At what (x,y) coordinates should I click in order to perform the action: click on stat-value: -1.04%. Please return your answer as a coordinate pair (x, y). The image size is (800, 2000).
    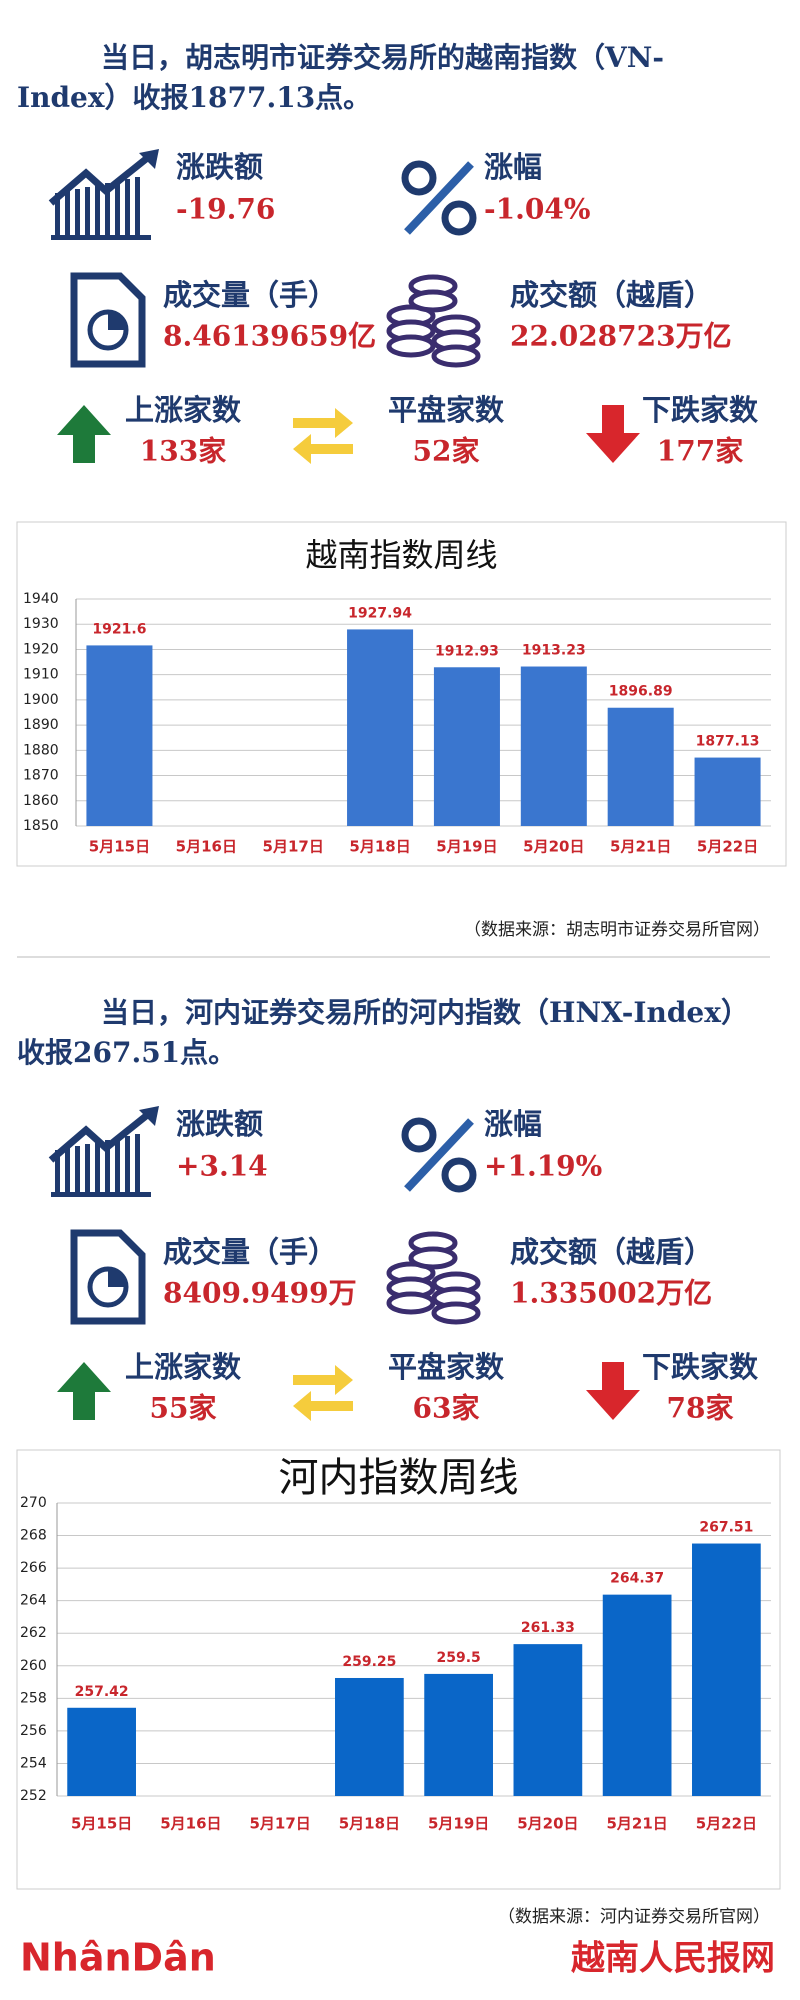
    Looking at the image, I should click on (537, 209).